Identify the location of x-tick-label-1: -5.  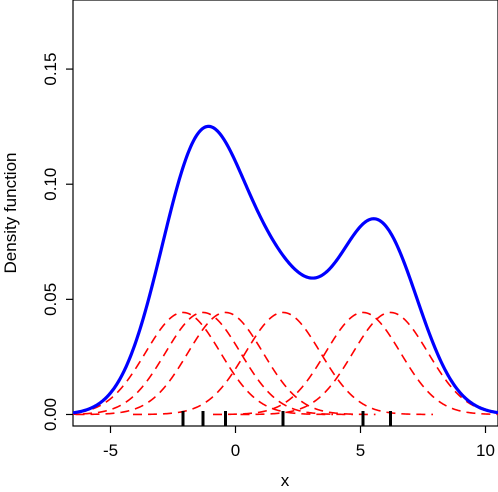
(110, 450).